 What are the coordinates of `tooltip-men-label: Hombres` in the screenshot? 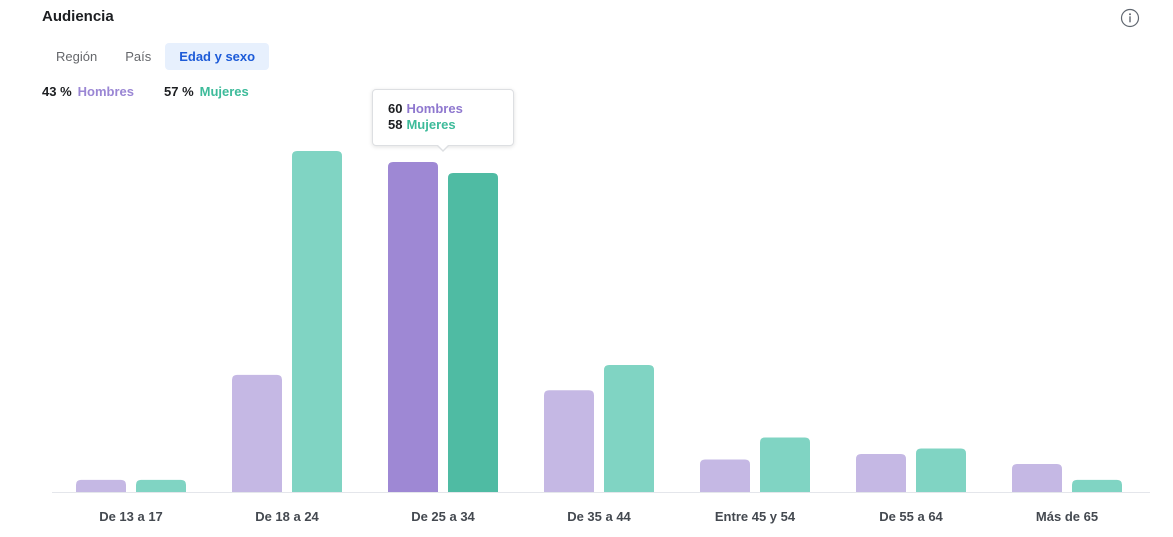 It's located at (434, 108).